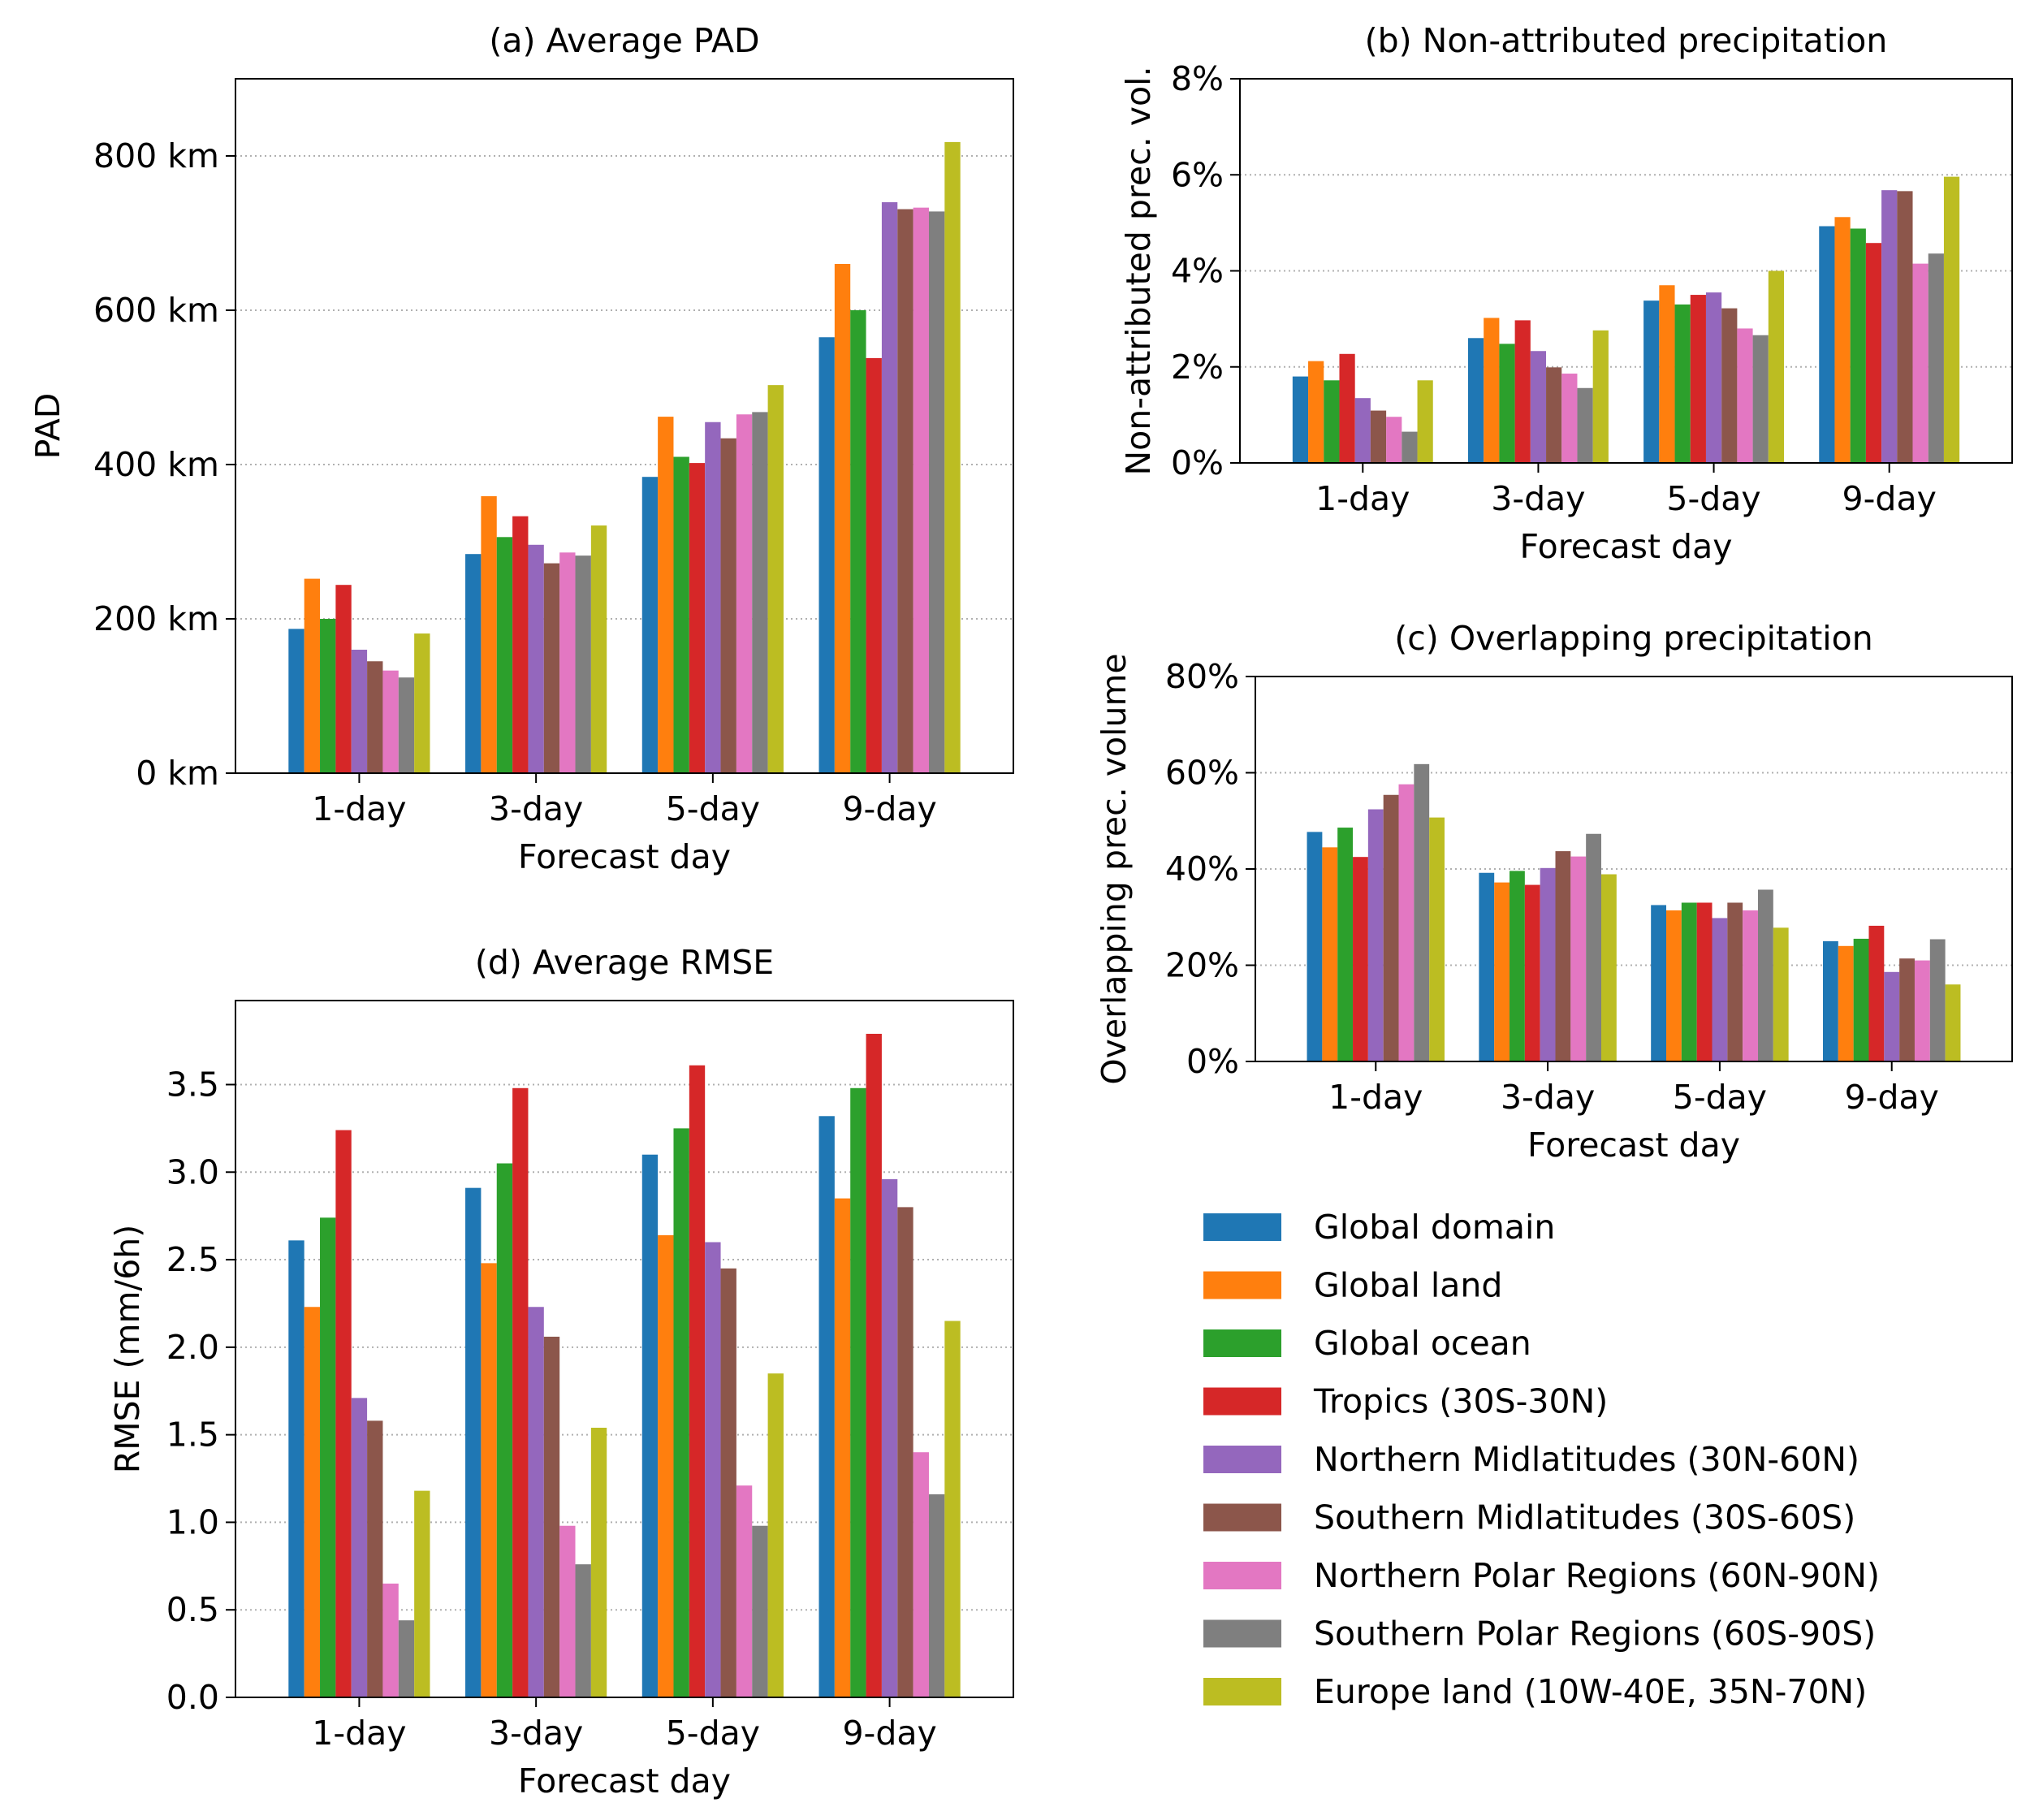 The image size is (2030, 1820). What do you see at coordinates (156, 310) in the screenshot?
I see `y-tick-label: 600 km` at bounding box center [156, 310].